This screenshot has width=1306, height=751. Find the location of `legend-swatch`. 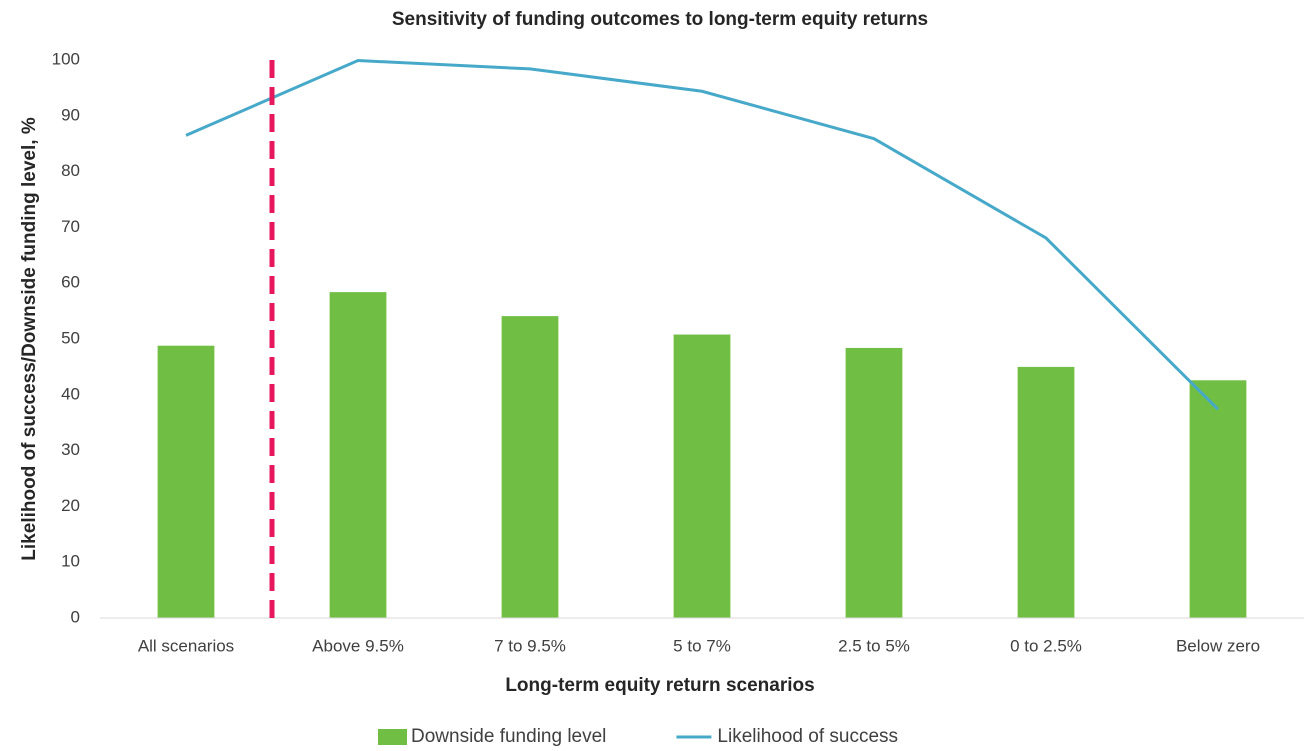

legend-swatch is located at coordinates (392, 737).